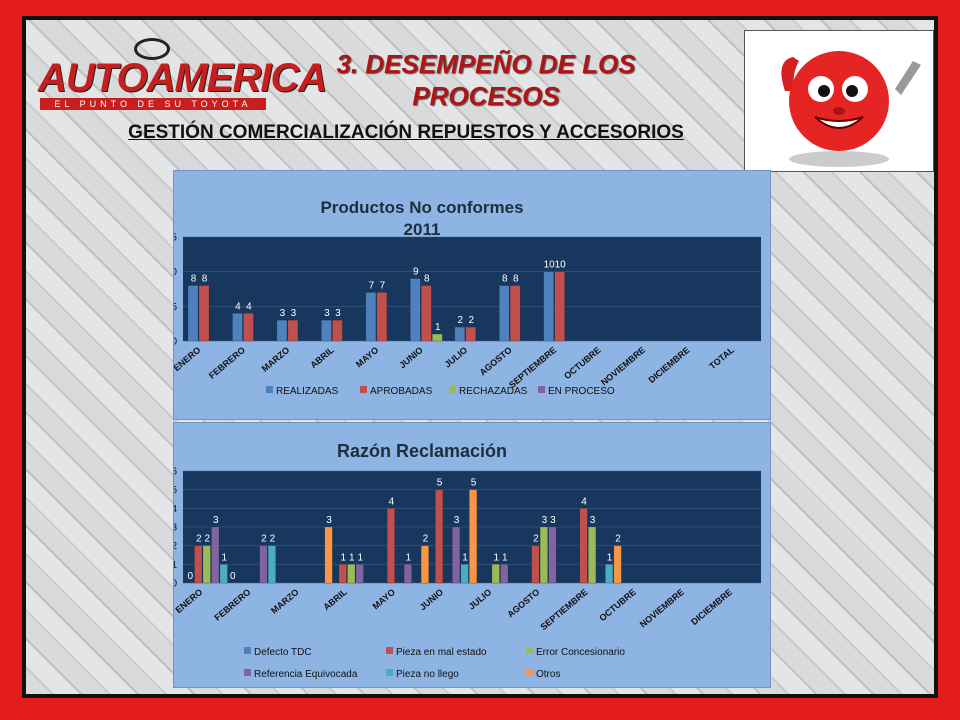  What do you see at coordinates (232, 605) in the screenshot?
I see `x-tick-label: FEBRERO` at bounding box center [232, 605].